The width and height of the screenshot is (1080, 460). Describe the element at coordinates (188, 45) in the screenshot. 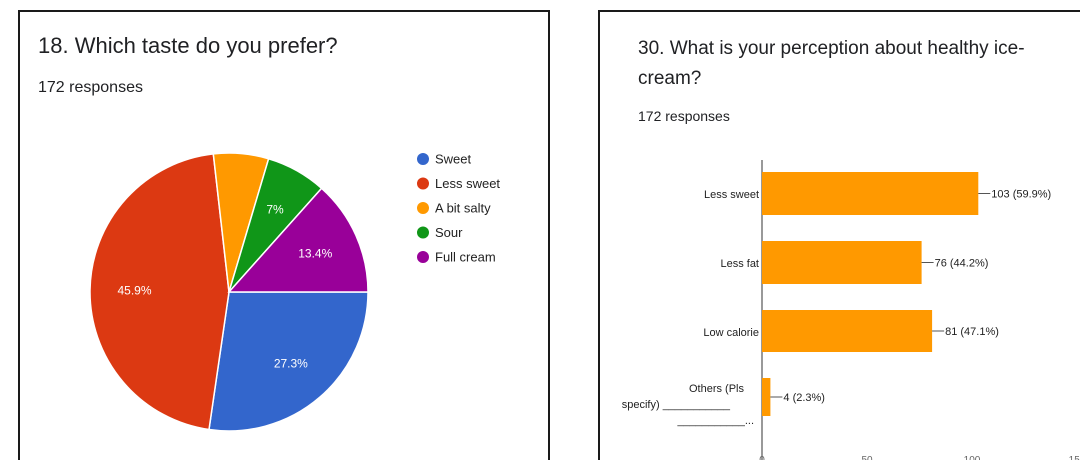

I see `chart-title: 18. Which taste do you prefer?` at that location.